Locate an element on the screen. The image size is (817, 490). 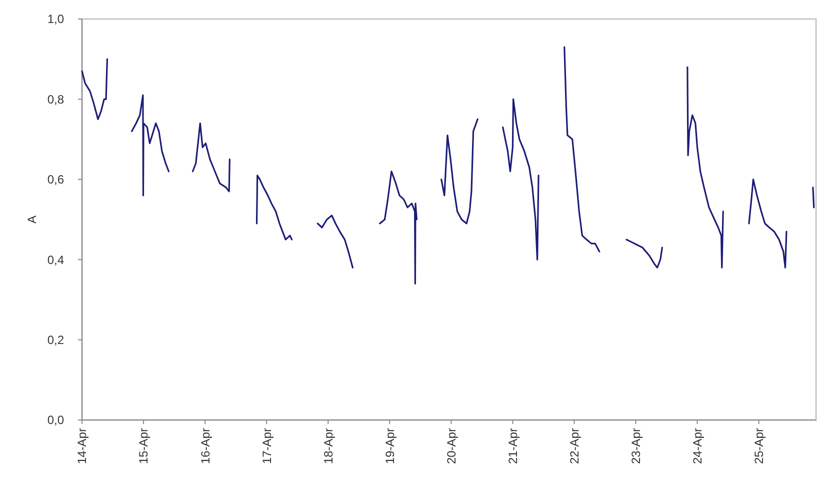
x-tick-label: 14-Apr is located at coordinates (82, 446).